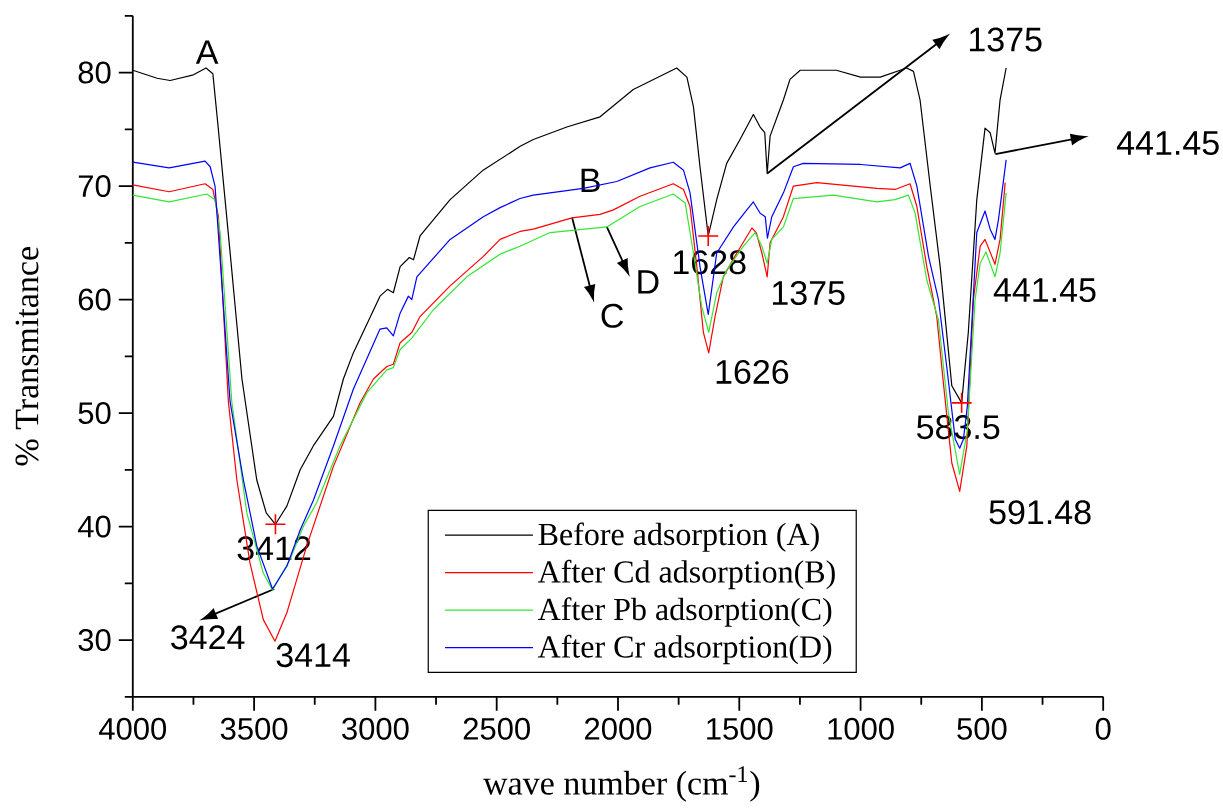 Image resolution: width=1223 pixels, height=809 pixels. Describe the element at coordinates (621, 784) in the screenshot. I see `x-axis-title: wave number (cm$^{-1}$)` at that location.